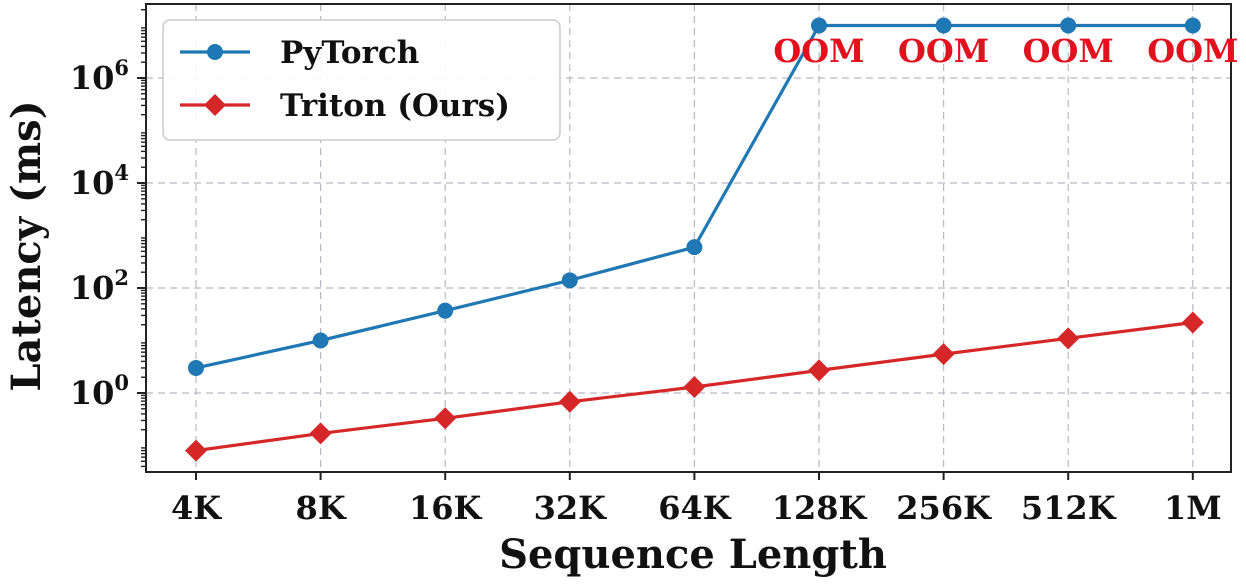 This screenshot has height=584, width=1246. I want to click on oom-label-128k: OOM, so click(818, 51).